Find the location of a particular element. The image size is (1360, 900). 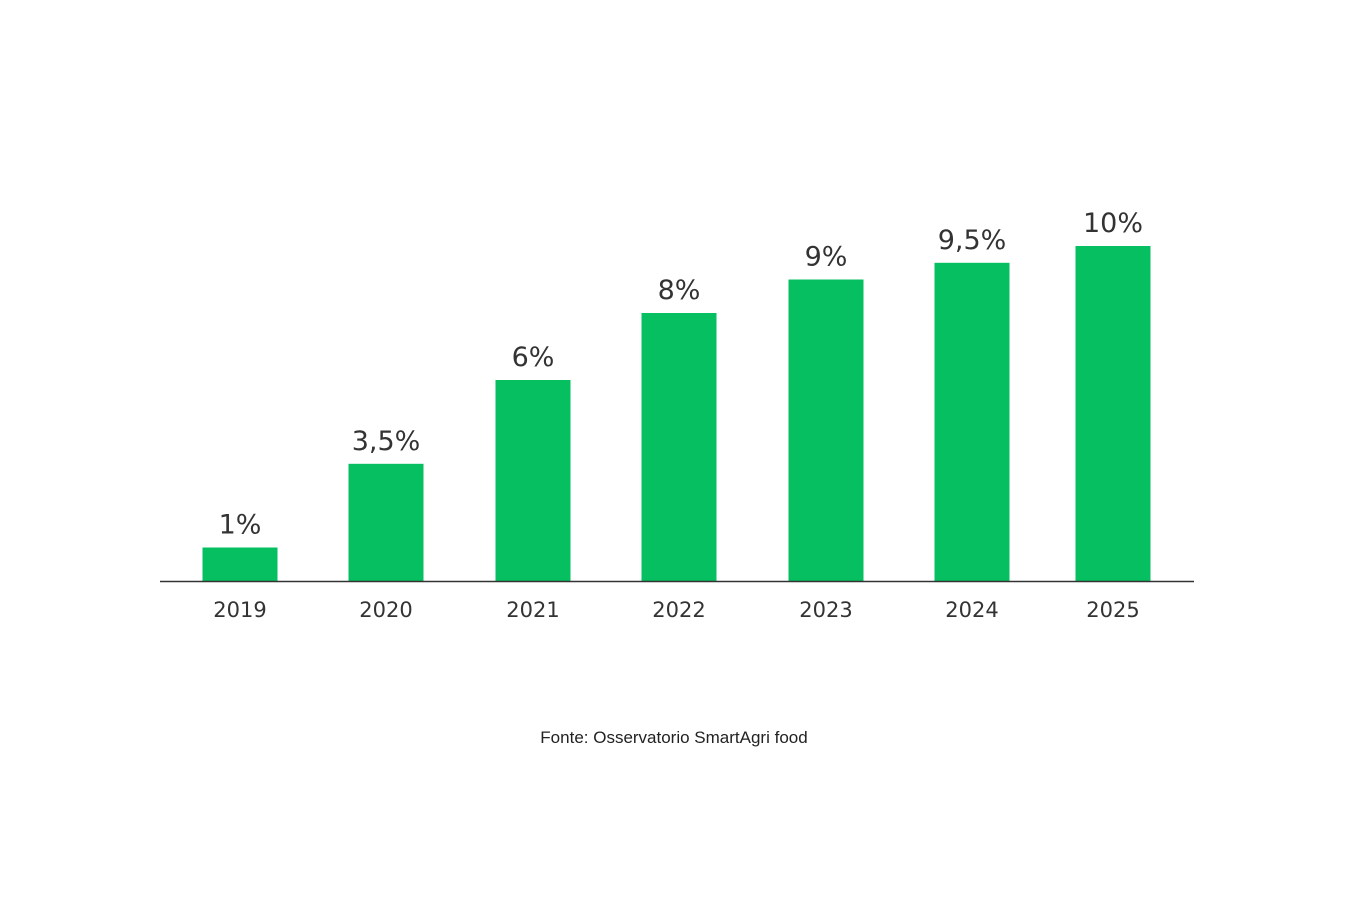

x-tick-label-2024: 2024 is located at coordinates (971, 610).